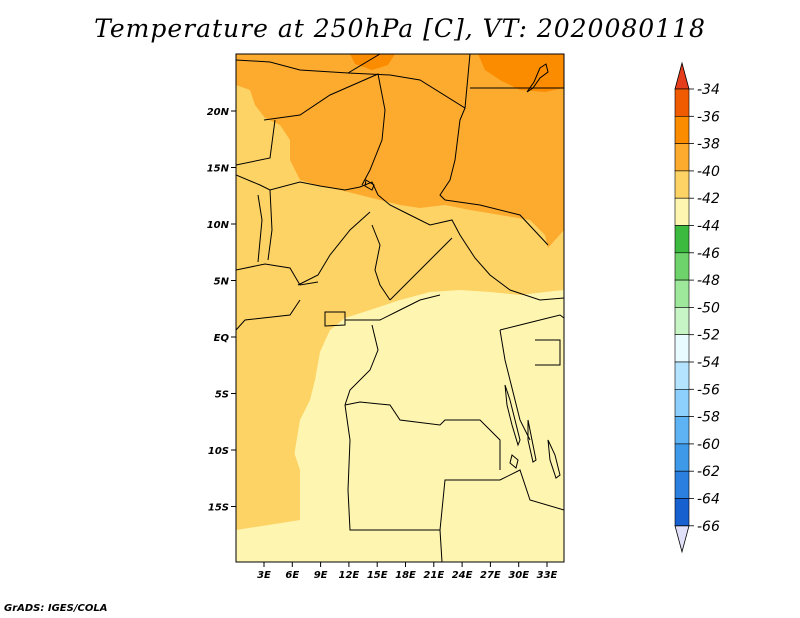 This screenshot has width=800, height=618. What do you see at coordinates (708, 336) in the screenshot?
I see `colorbar-label: -52` at bounding box center [708, 336].